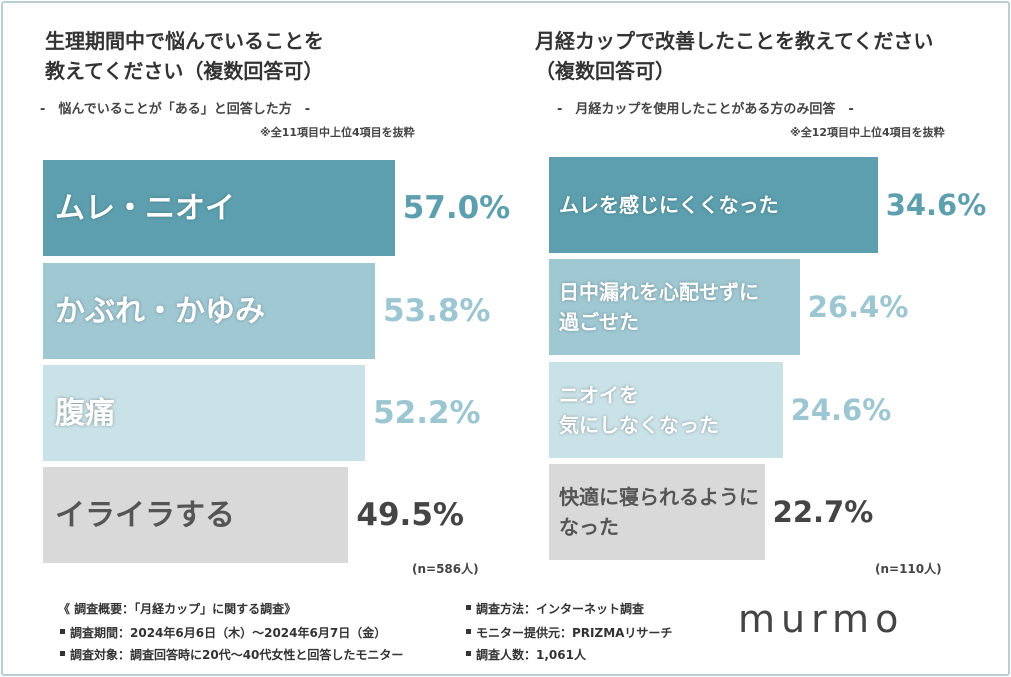 This screenshot has height=677, width=1011. I want to click on value-label: 52.2%, so click(427, 413).